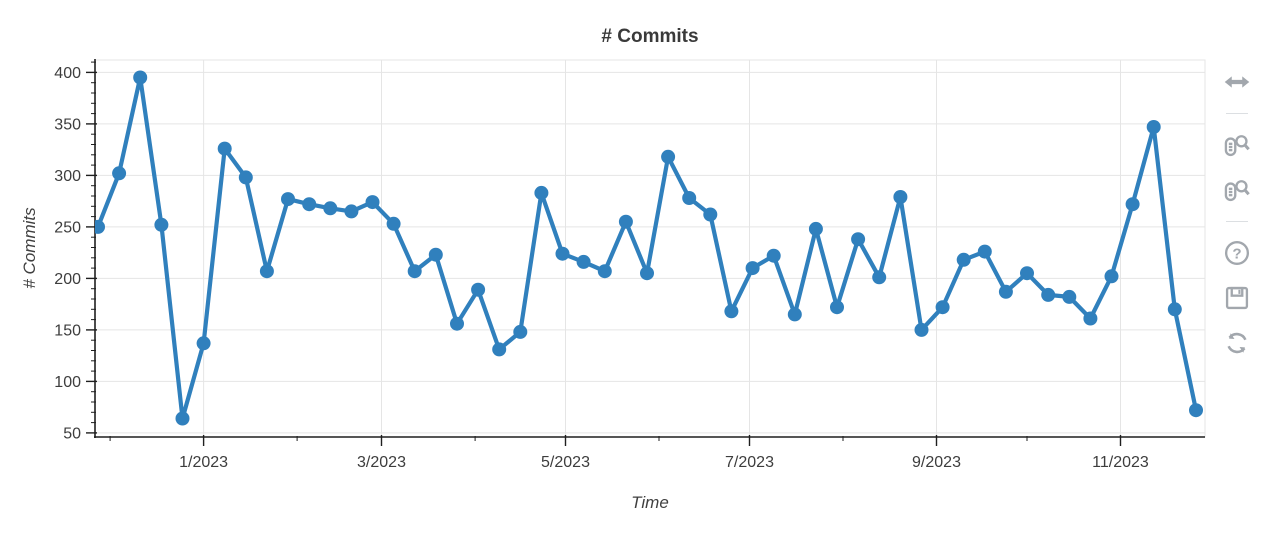 The image size is (1280, 549). I want to click on svg-text: 350, so click(67, 125).